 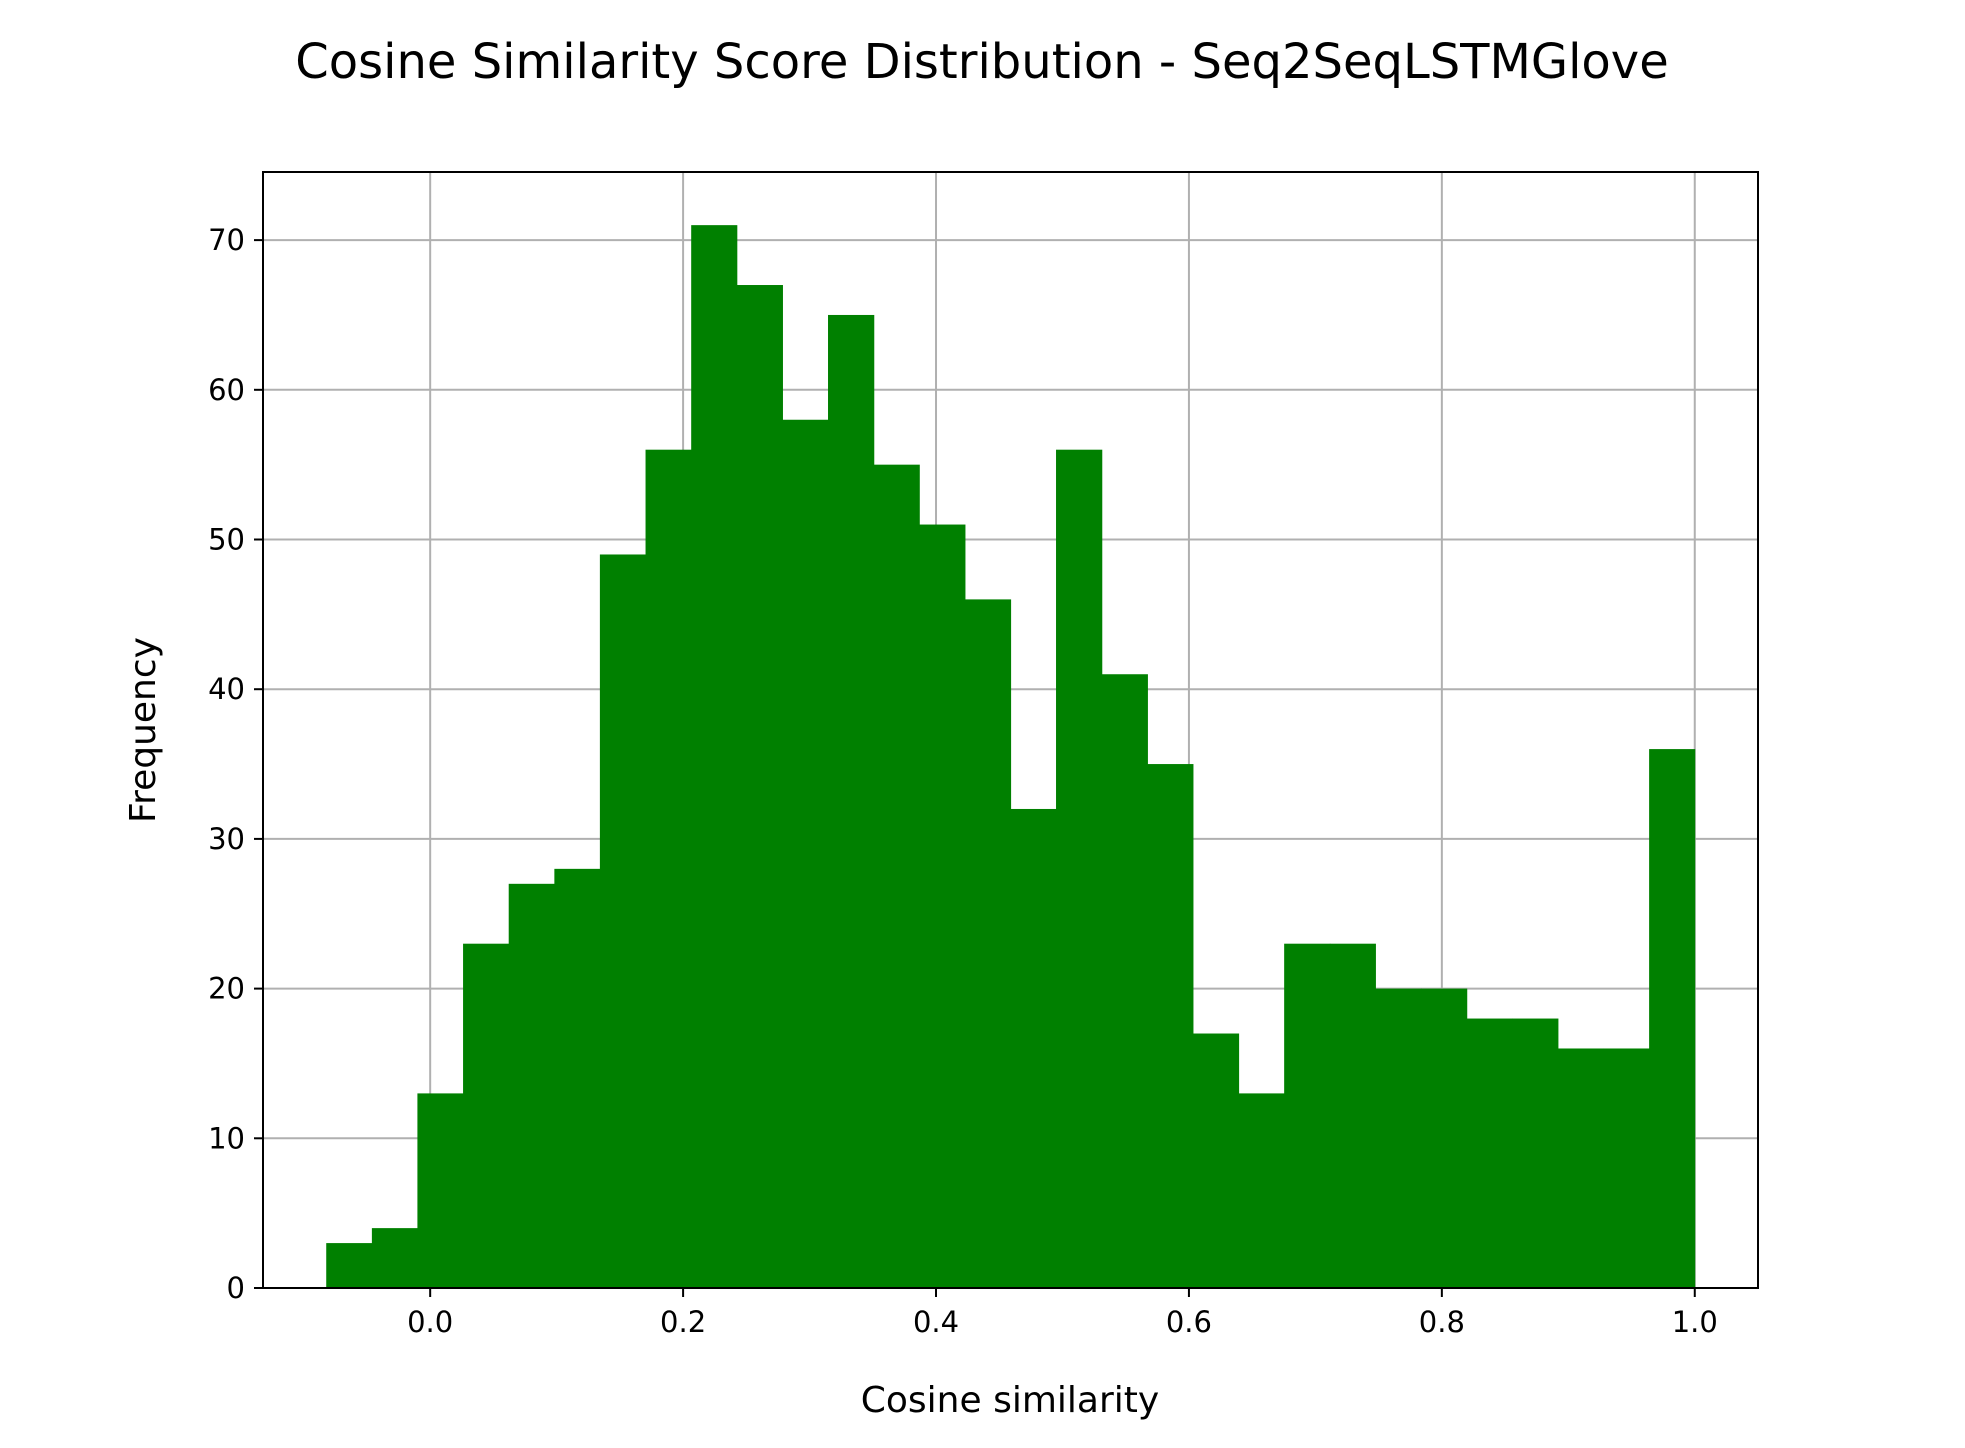 What do you see at coordinates (226, 839) in the screenshot?
I see `y-tick-label: 30` at bounding box center [226, 839].